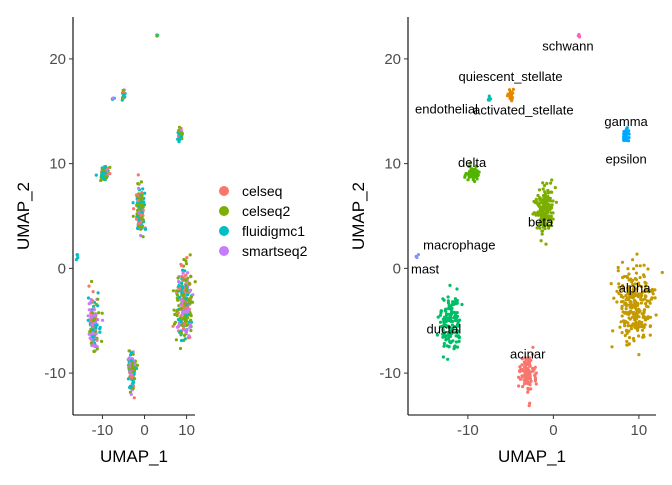 The image size is (672, 485). I want to click on cluster-label-gamma: gamma, so click(626, 121).